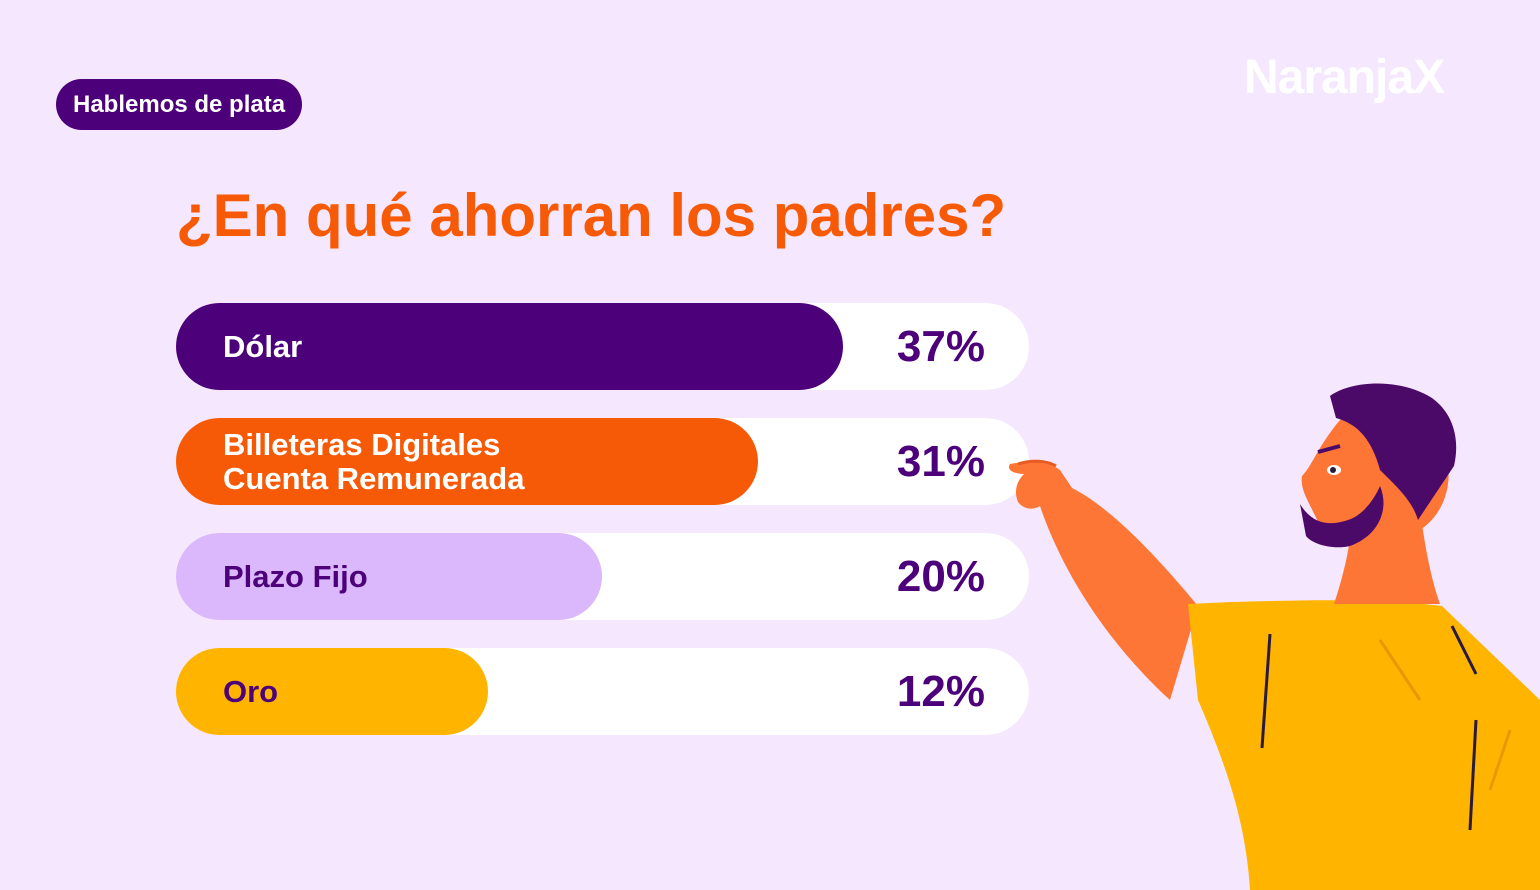 This screenshot has width=1540, height=890. I want to click on bar-value-label: 37%, so click(940, 346).